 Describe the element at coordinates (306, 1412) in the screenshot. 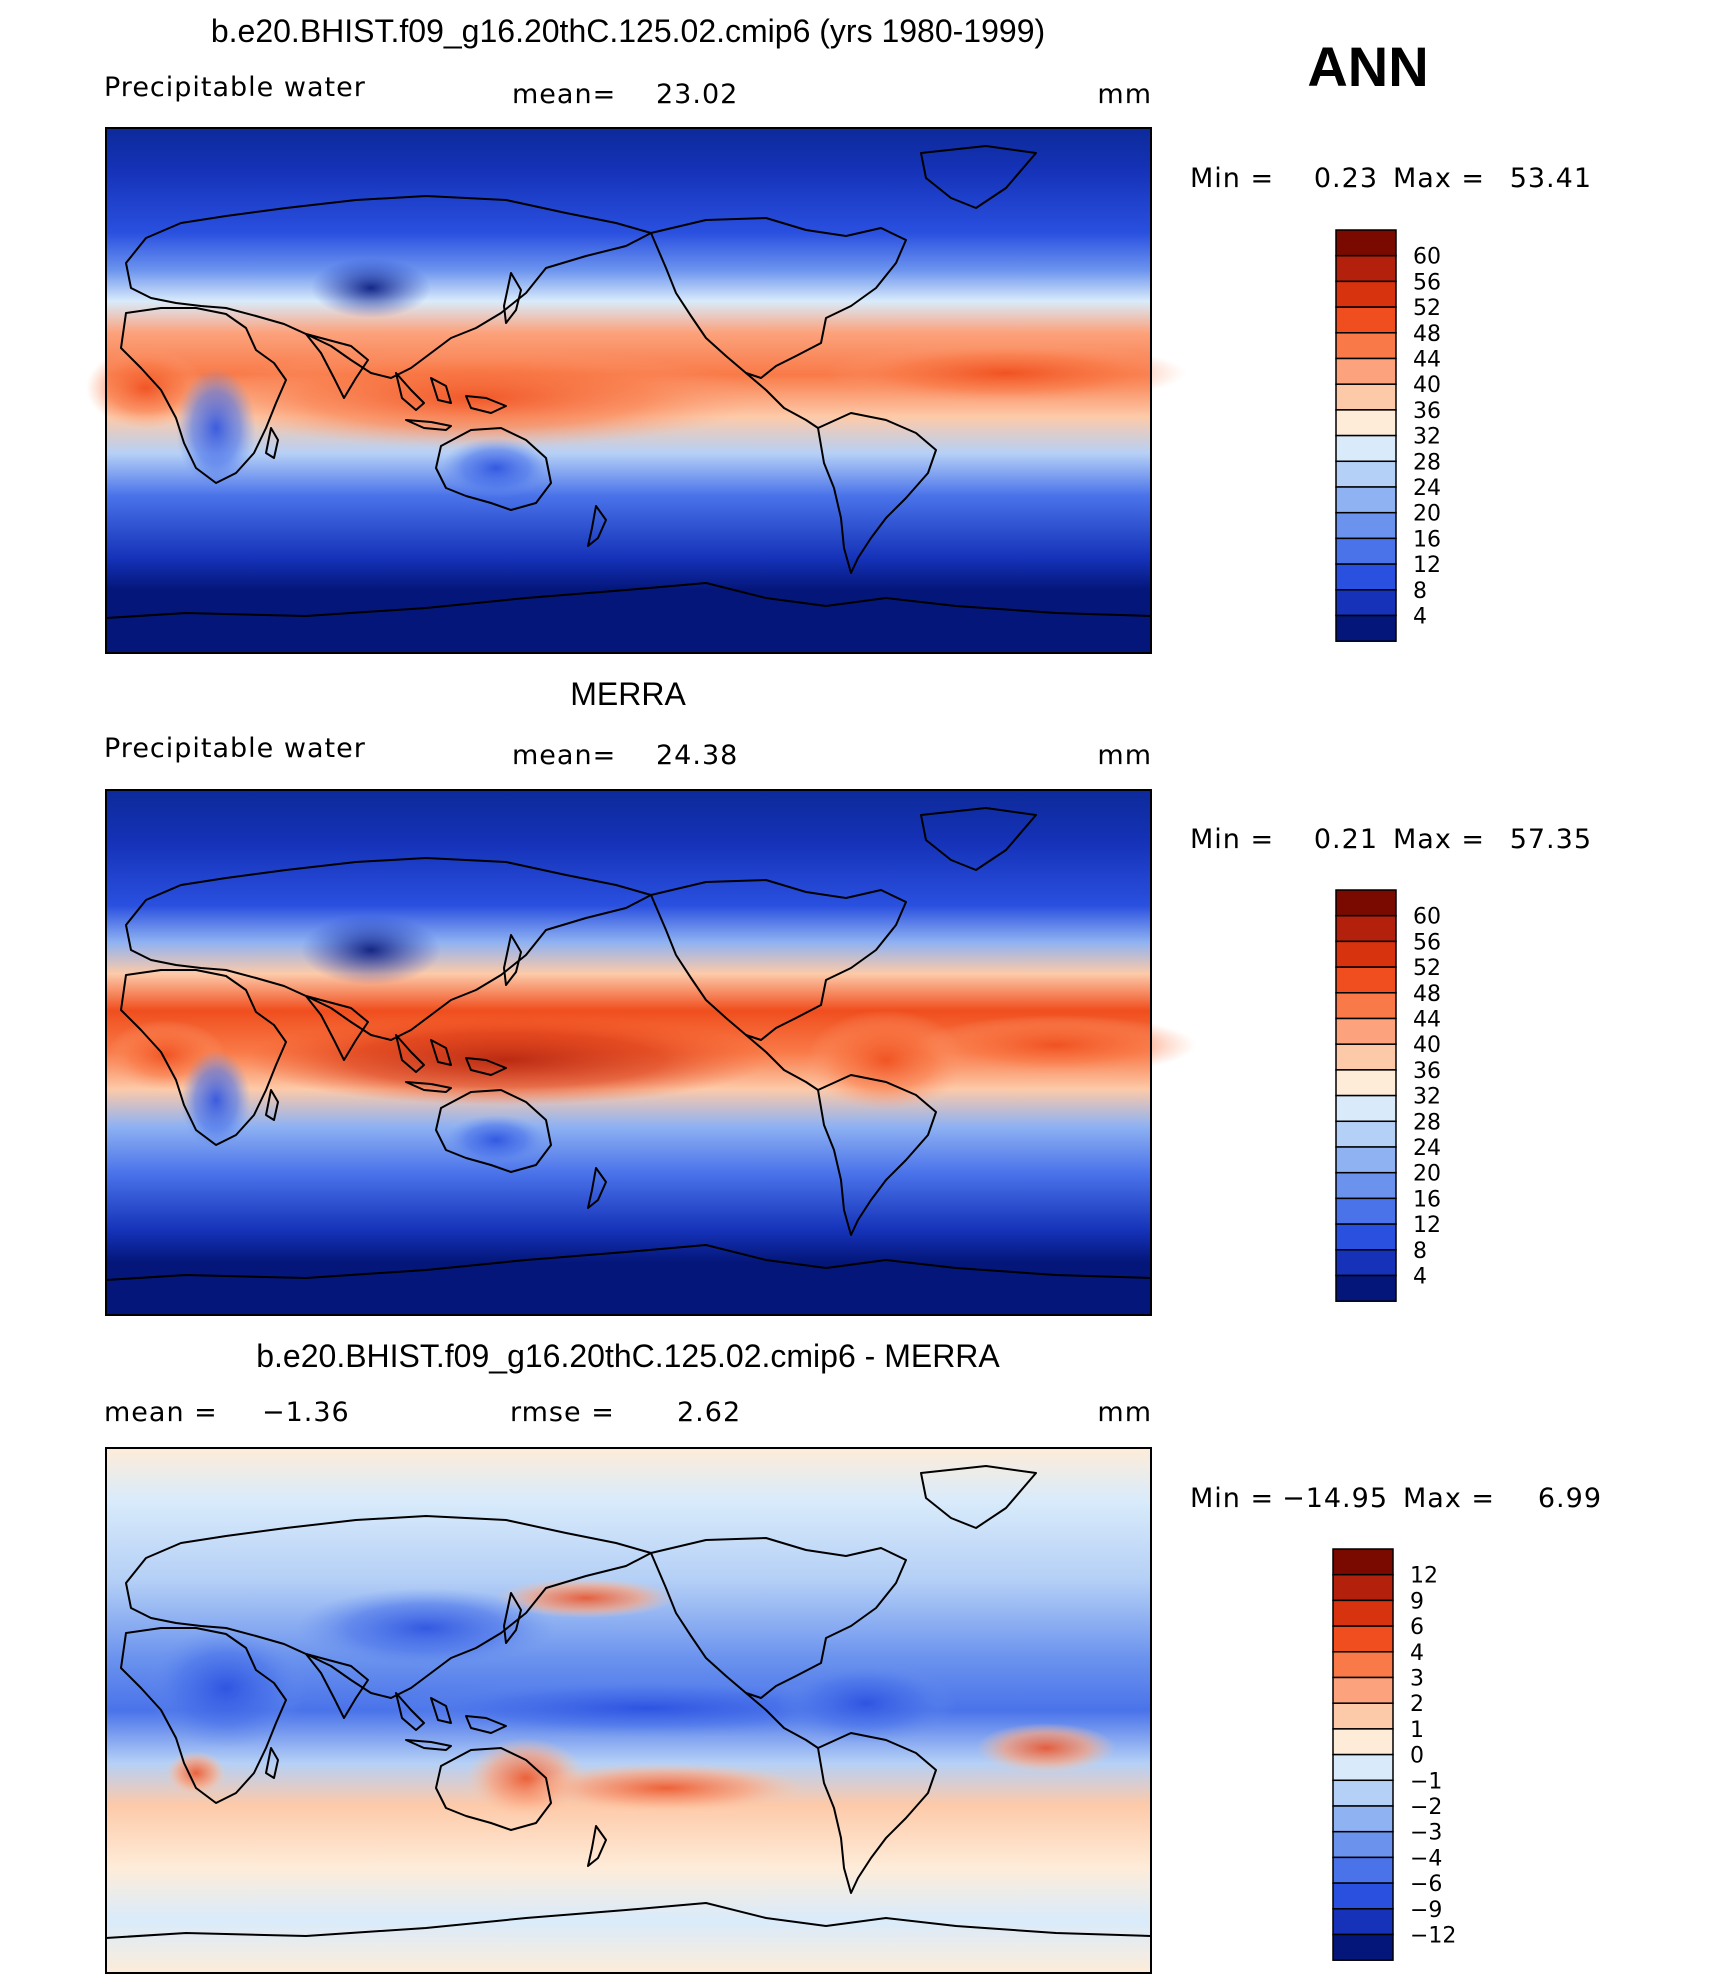

I see `panel-mean-value: −1.36` at that location.